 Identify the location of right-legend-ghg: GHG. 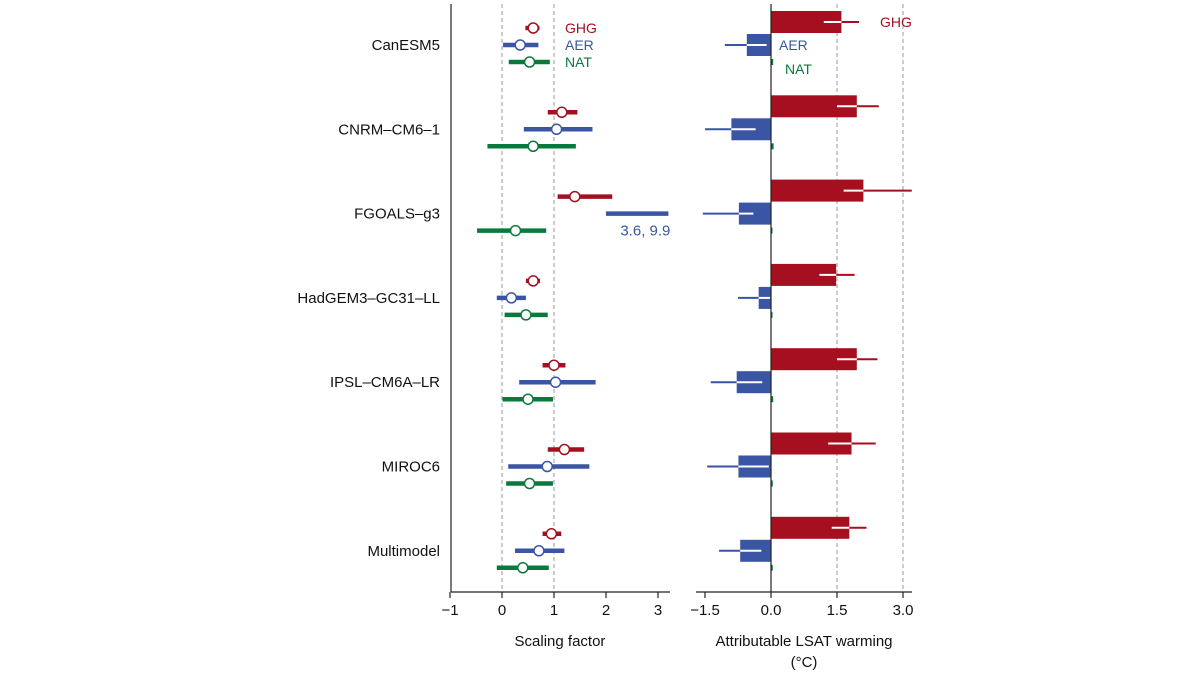
(896, 22).